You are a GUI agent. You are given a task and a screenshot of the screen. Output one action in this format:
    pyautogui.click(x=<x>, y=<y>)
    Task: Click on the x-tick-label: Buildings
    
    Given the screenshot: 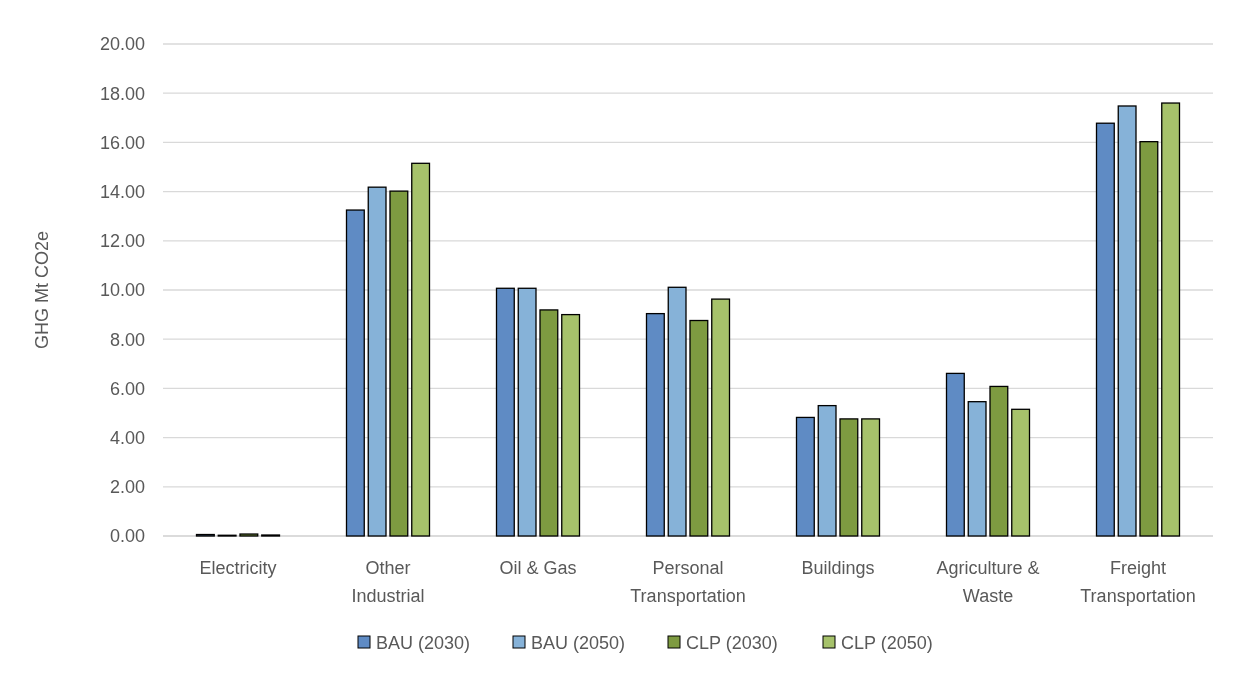 What is the action you would take?
    pyautogui.click(x=838, y=568)
    